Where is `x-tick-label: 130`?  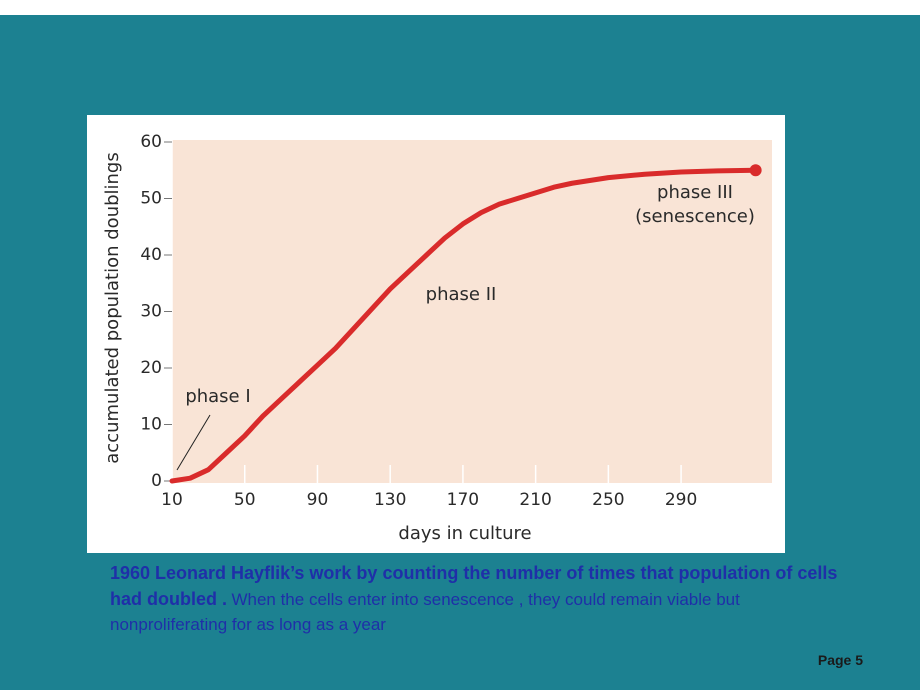
x-tick-label: 130 is located at coordinates (390, 500).